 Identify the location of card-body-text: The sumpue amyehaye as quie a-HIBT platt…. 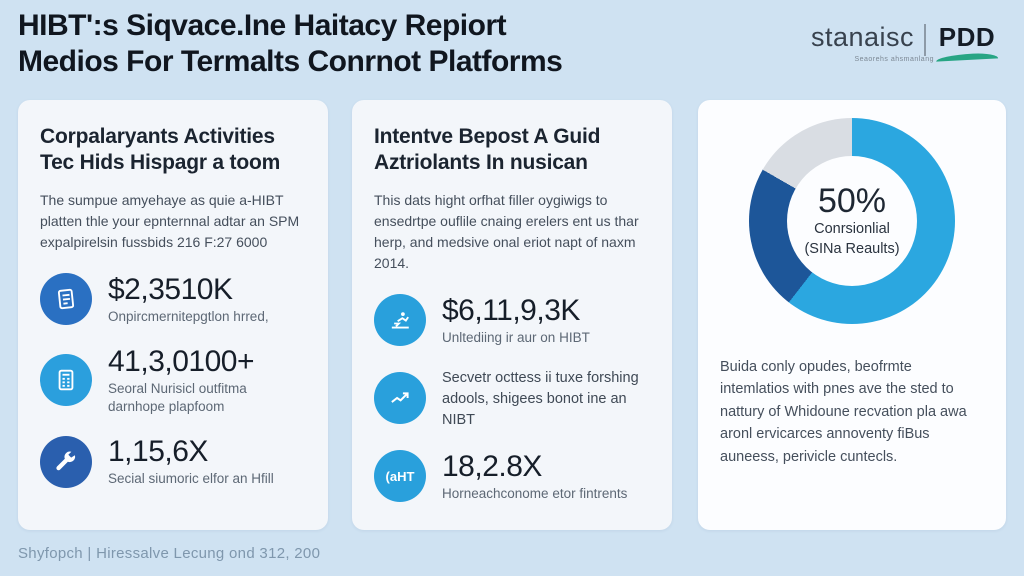
(170, 220).